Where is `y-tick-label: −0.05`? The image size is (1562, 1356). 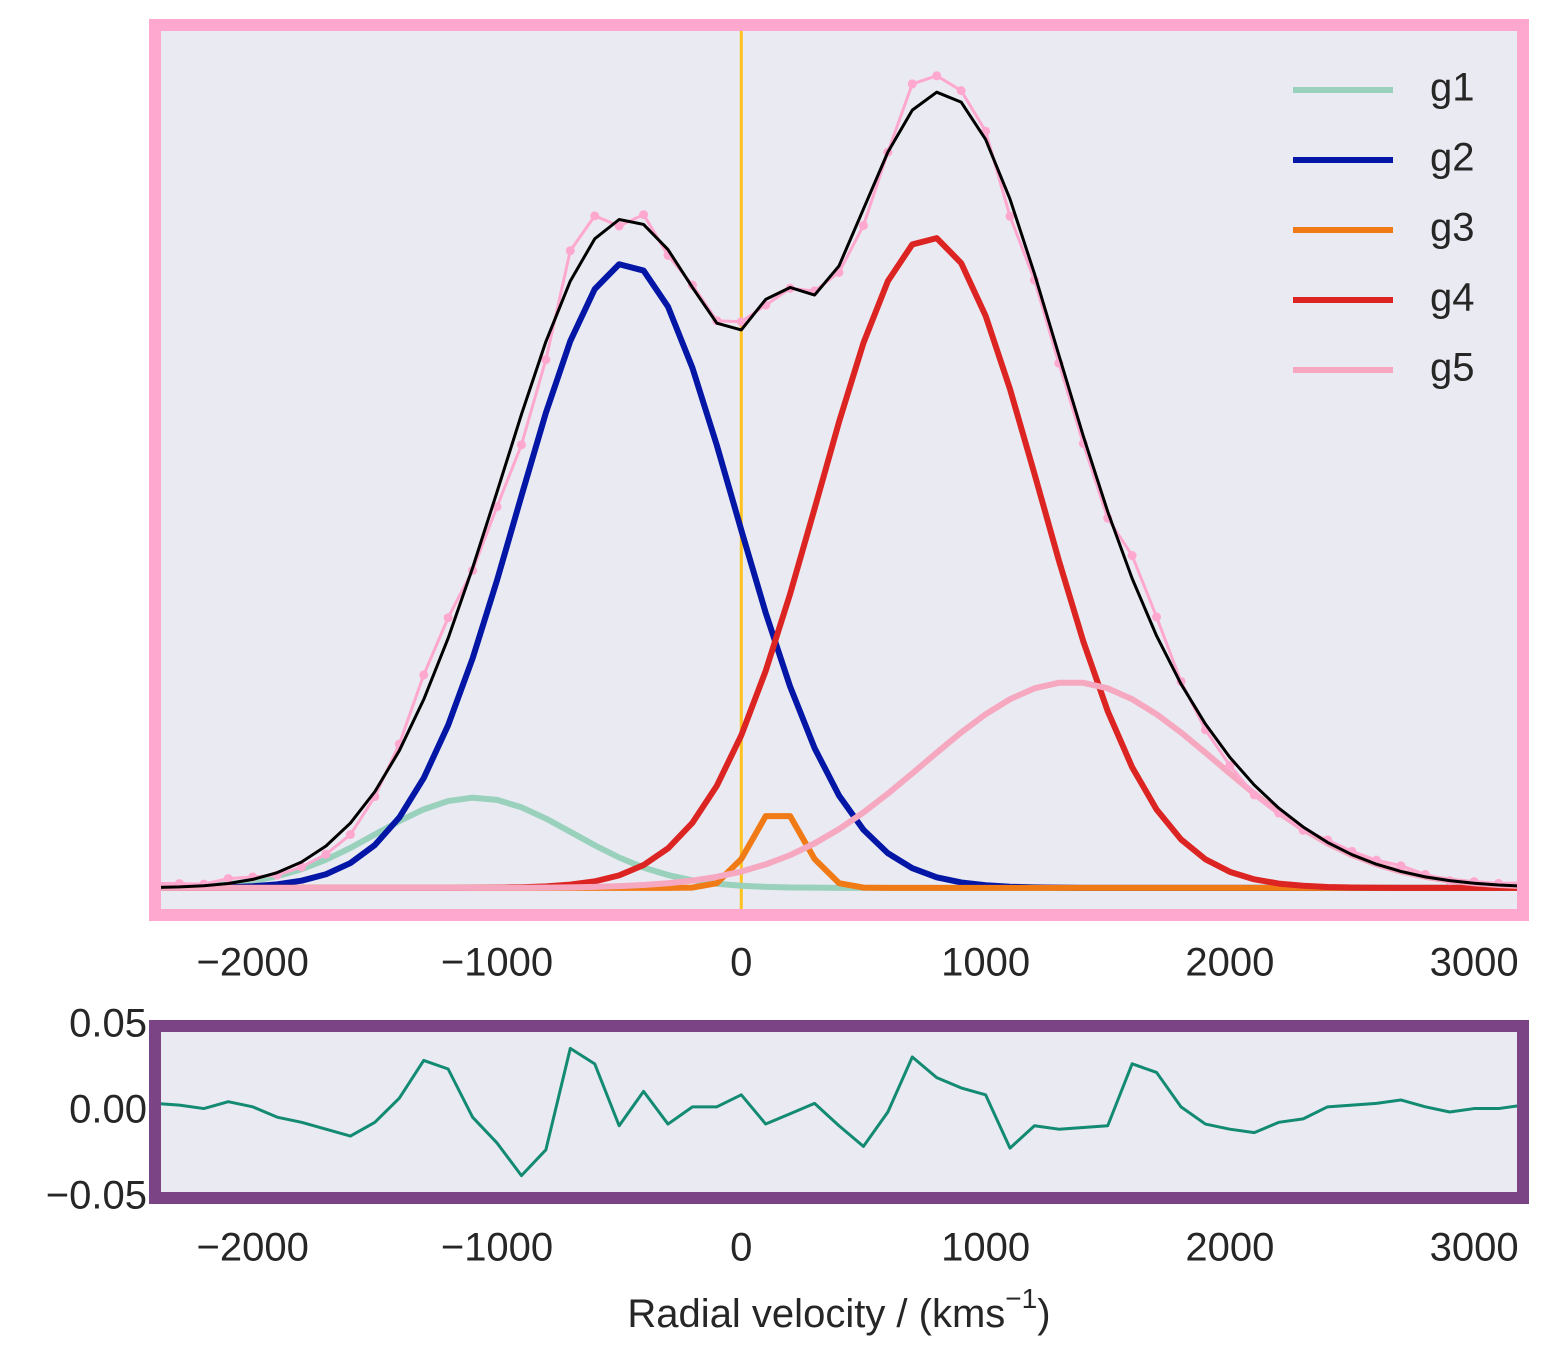 y-tick-label: −0.05 is located at coordinates (96, 1196).